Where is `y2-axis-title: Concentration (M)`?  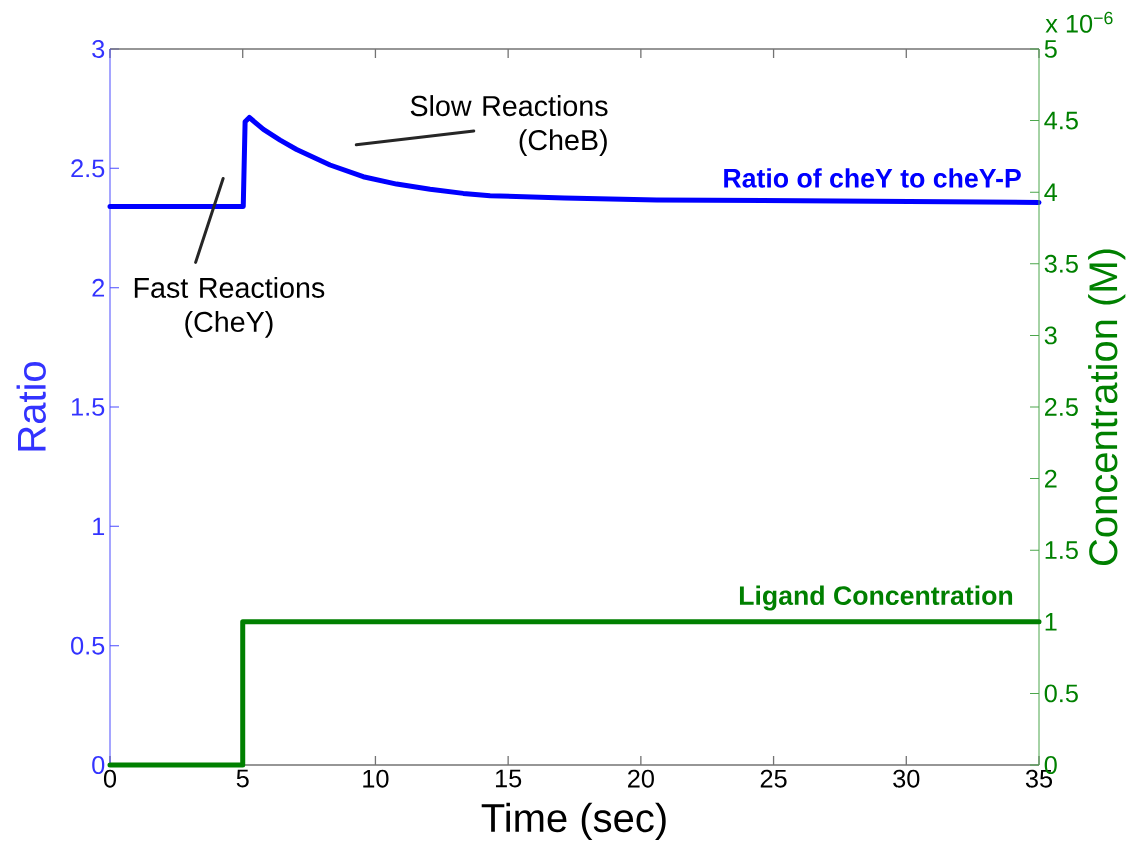
y2-axis-title: Concentration (M) is located at coordinates (1107, 407).